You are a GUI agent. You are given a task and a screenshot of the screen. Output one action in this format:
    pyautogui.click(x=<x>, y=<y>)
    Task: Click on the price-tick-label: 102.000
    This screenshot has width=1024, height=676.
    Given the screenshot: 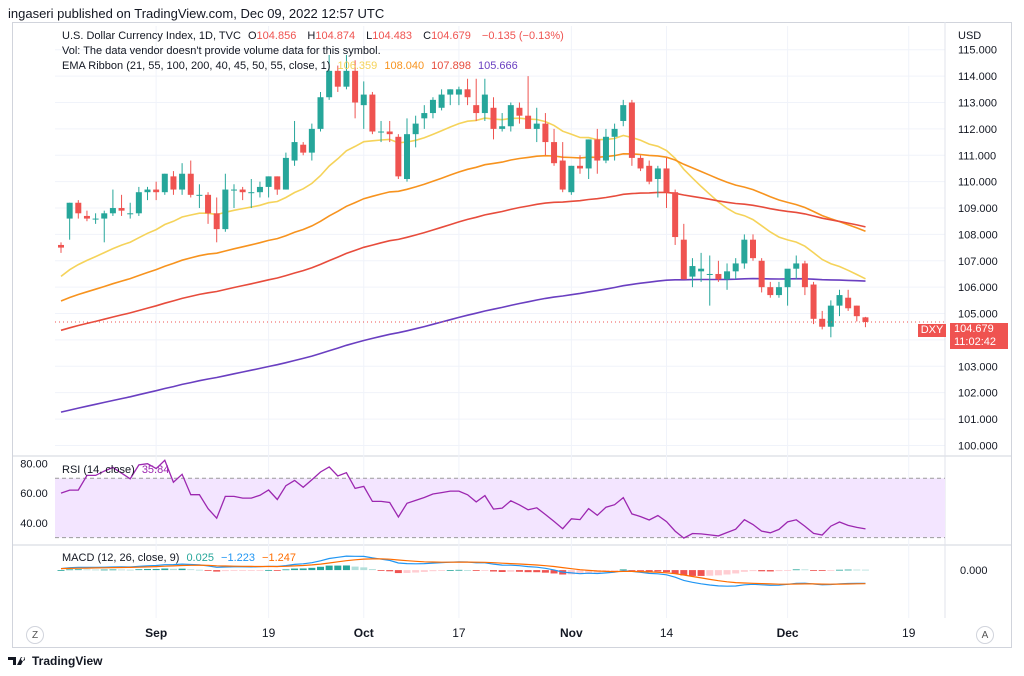 What is the action you would take?
    pyautogui.click(x=978, y=394)
    